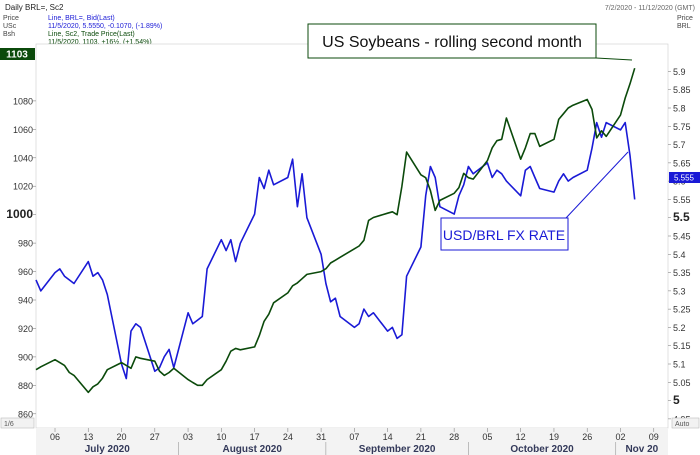 This screenshot has height=455, width=700. I want to click on right-tick-label: 5.5, so click(681, 217).